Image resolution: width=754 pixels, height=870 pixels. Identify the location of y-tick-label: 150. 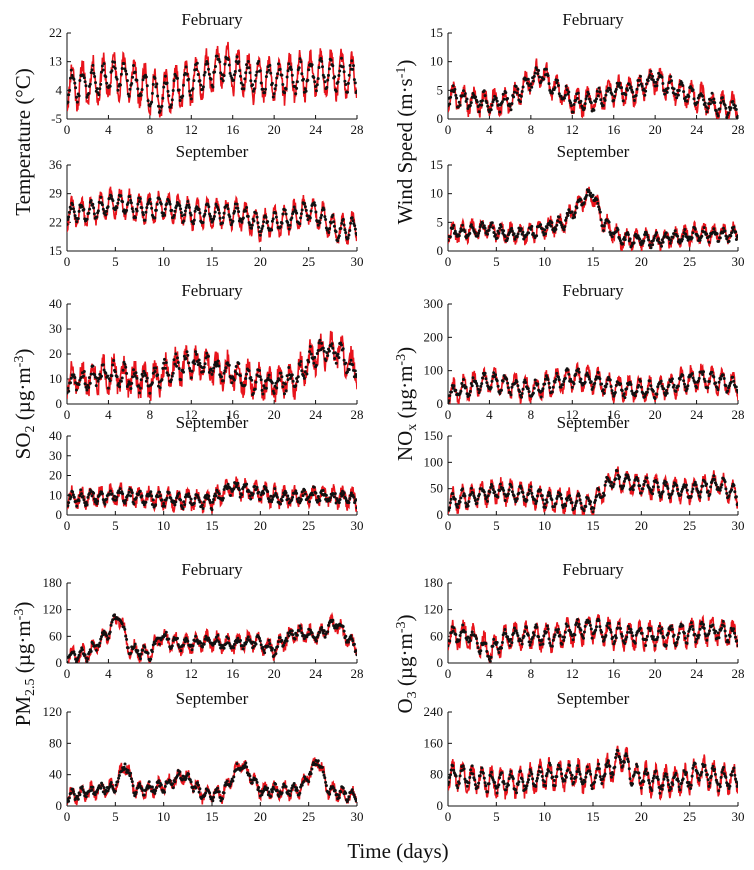
(434, 435).